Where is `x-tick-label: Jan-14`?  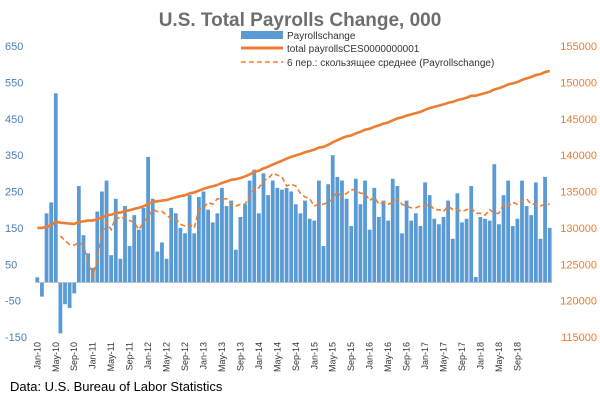
x-tick-label: Jan-14 is located at coordinates (259, 356).